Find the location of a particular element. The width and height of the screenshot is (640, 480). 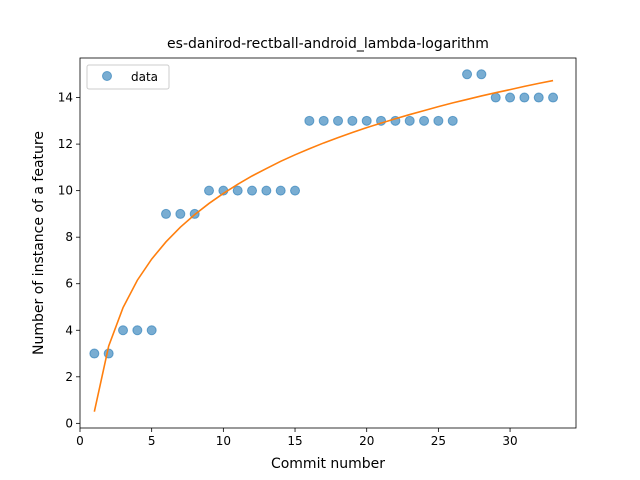

x-axis-label: Commit number is located at coordinates (328, 464).